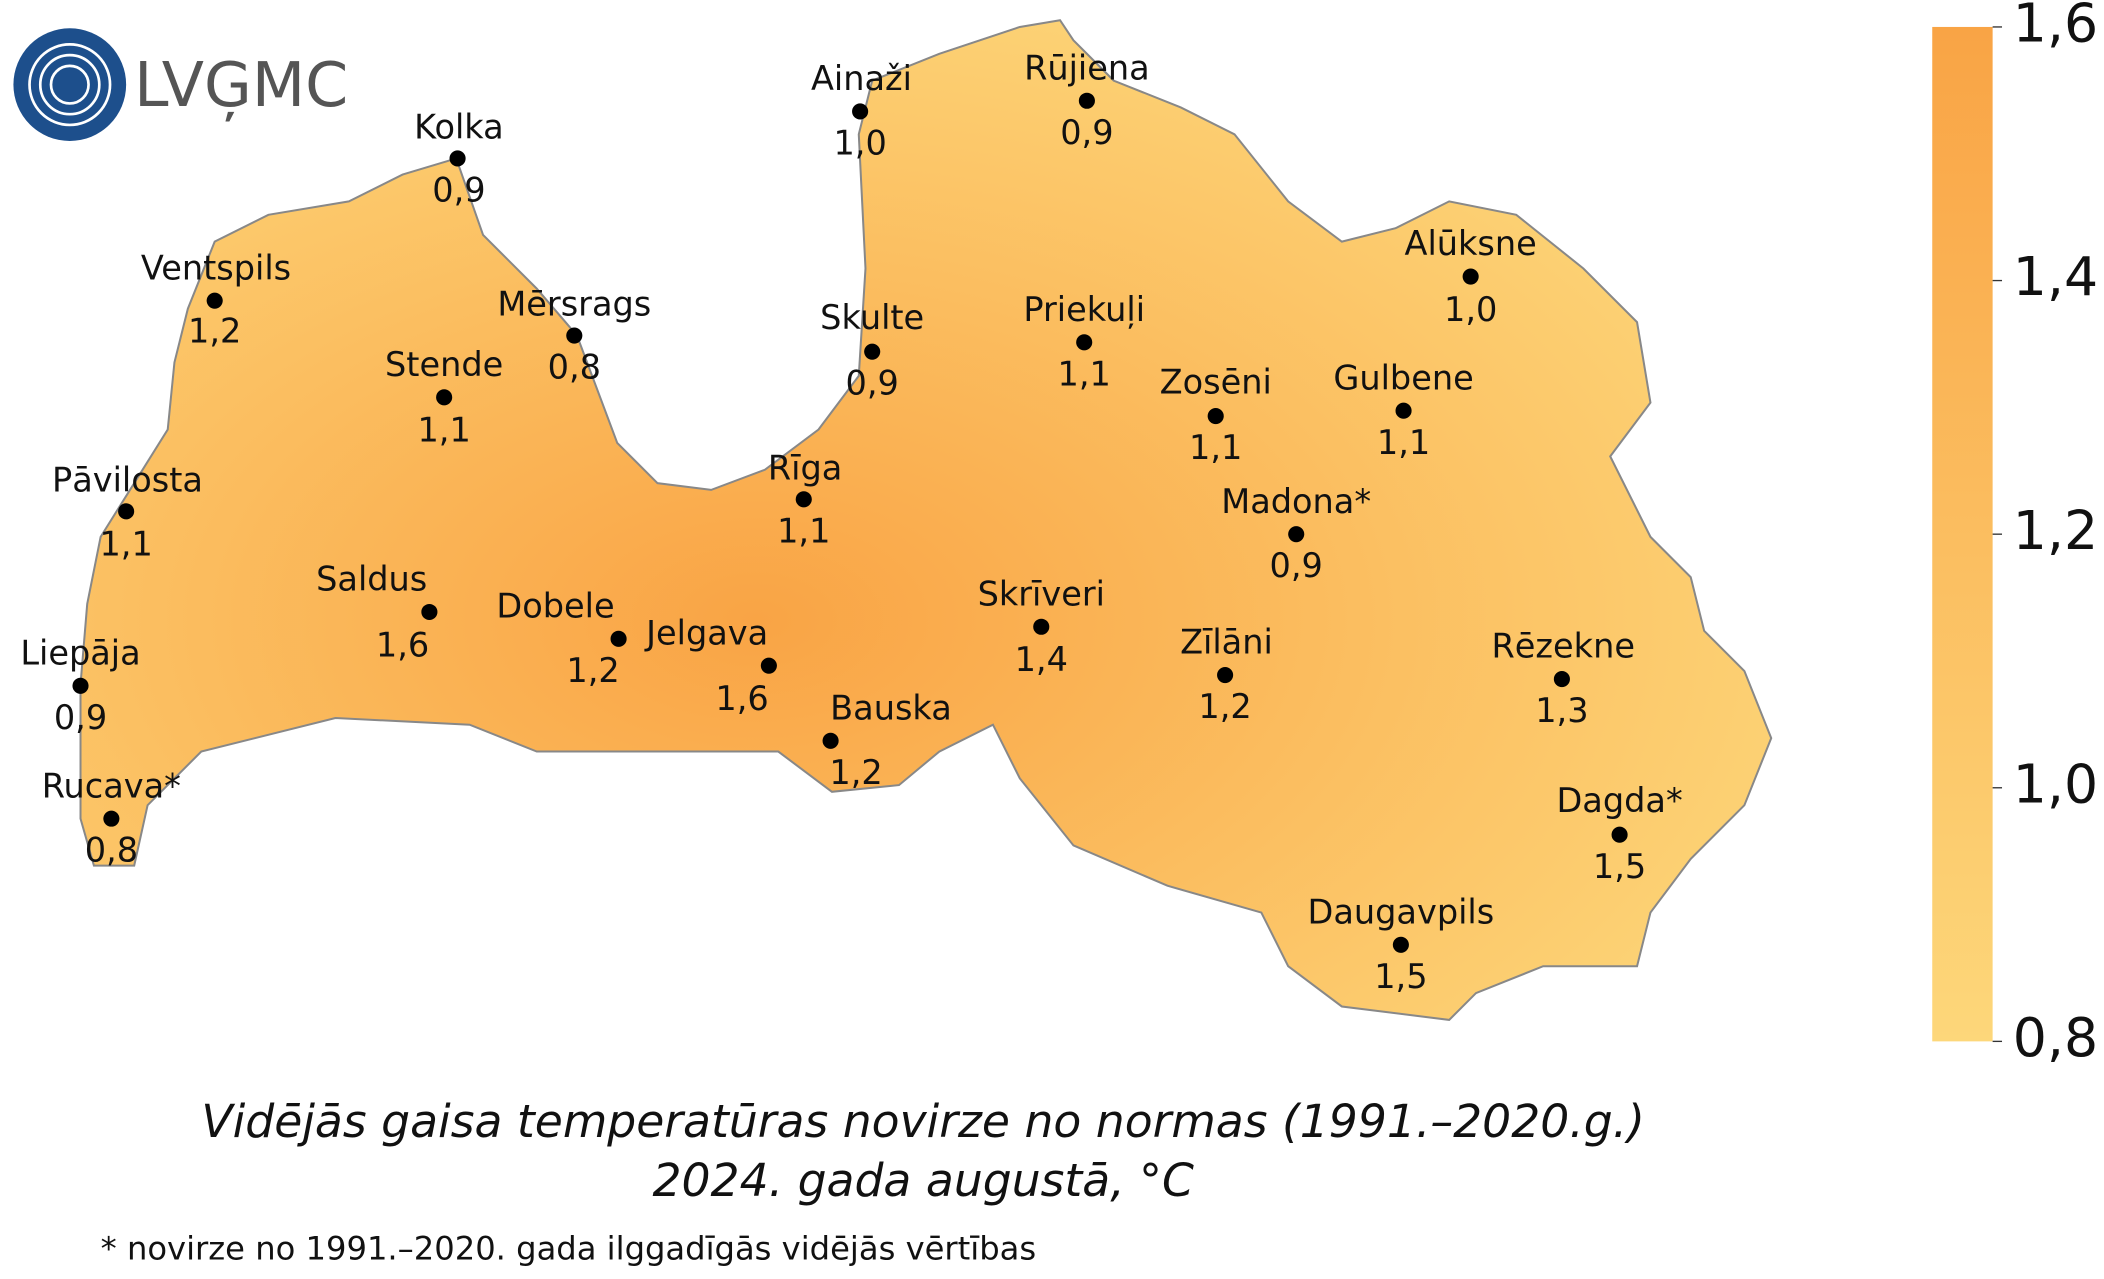  Describe the element at coordinates (1401, 911) in the screenshot. I see `station-name: Daugavpils` at that location.